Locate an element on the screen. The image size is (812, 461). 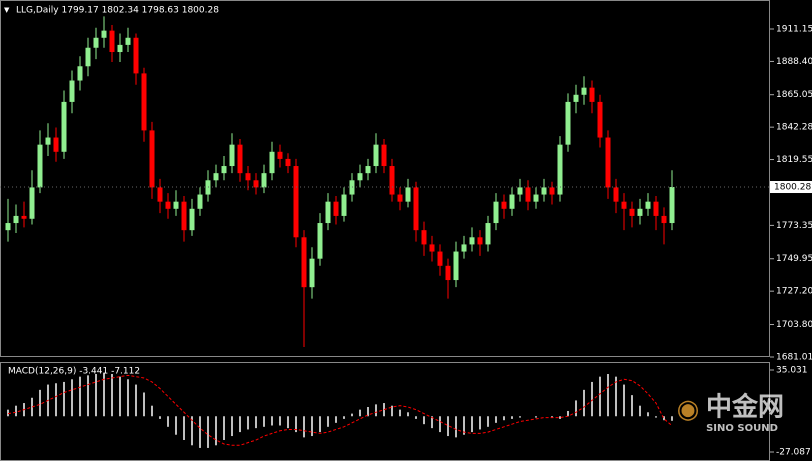
title-arrow: ▼ is located at coordinates (7, 10).